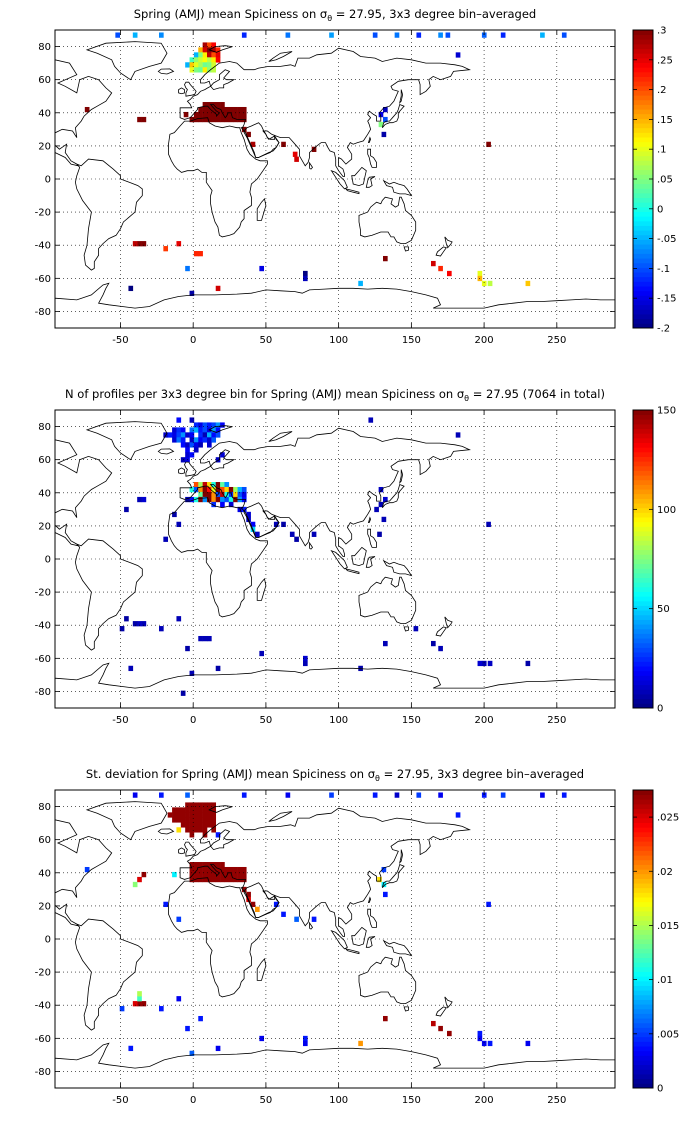  What do you see at coordinates (230, 14) in the screenshot?
I see `chart-title-text: Spring (AMJ) mean Spiciness on σ` at bounding box center [230, 14].